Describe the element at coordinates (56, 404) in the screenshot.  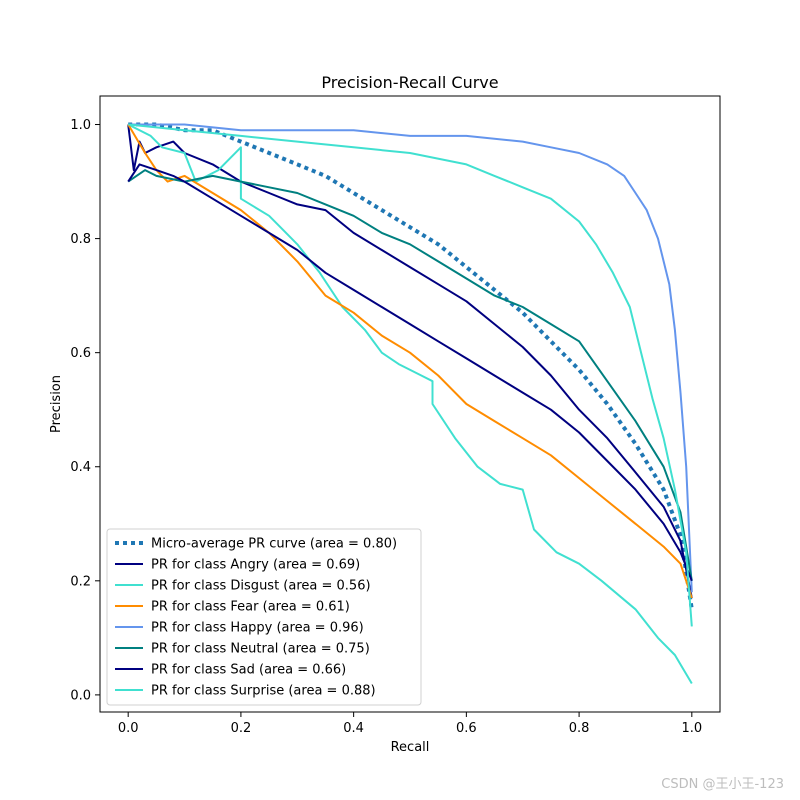
I see `y-axis-label: Precision` at that location.